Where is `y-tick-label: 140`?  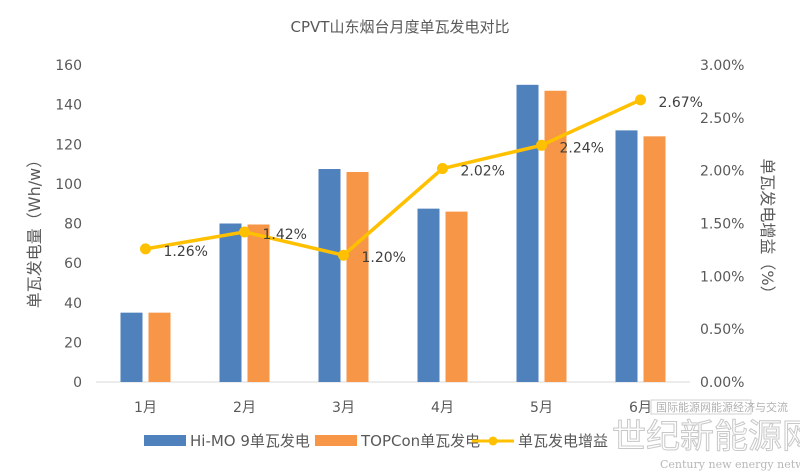
y-tick-label: 140 is located at coordinates (68, 106).